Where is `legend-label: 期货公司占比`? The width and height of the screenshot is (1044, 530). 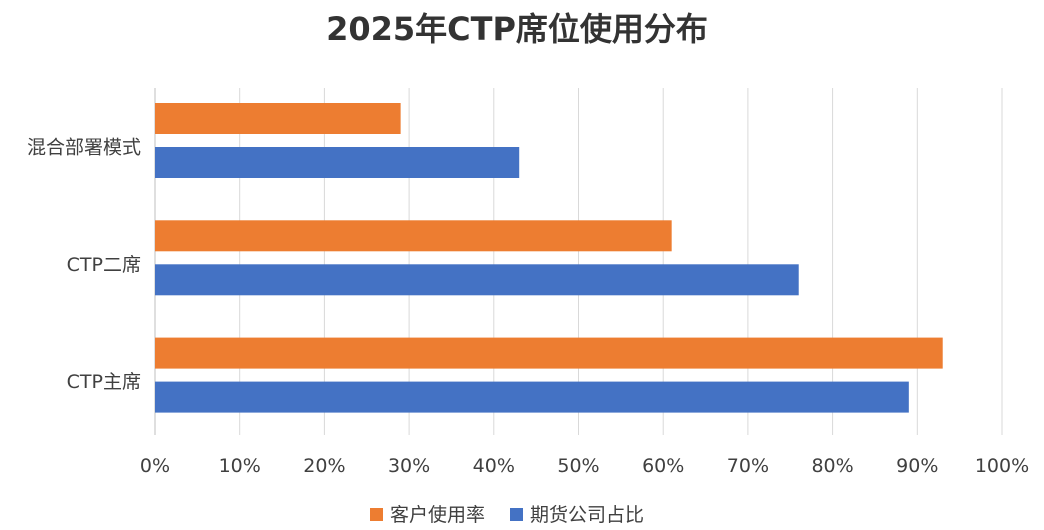
legend-label: 期货公司占比 is located at coordinates (587, 515).